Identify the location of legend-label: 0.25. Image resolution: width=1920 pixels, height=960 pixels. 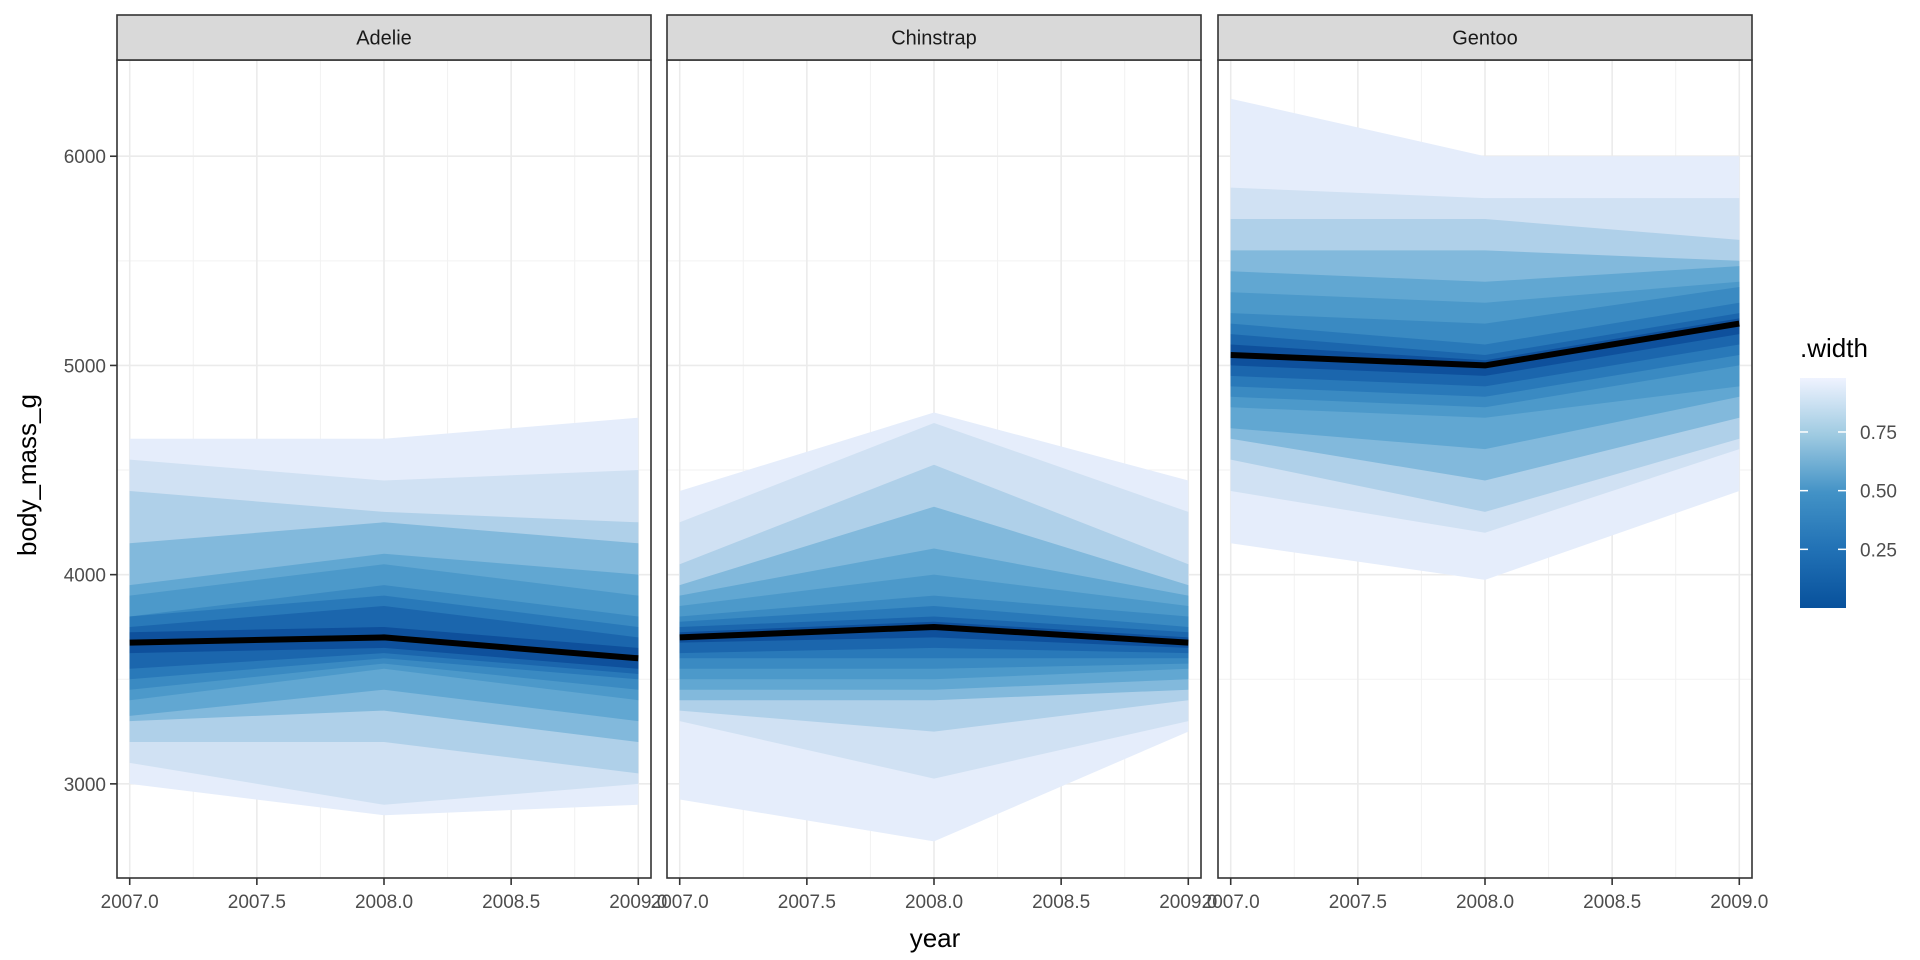
(1878, 550).